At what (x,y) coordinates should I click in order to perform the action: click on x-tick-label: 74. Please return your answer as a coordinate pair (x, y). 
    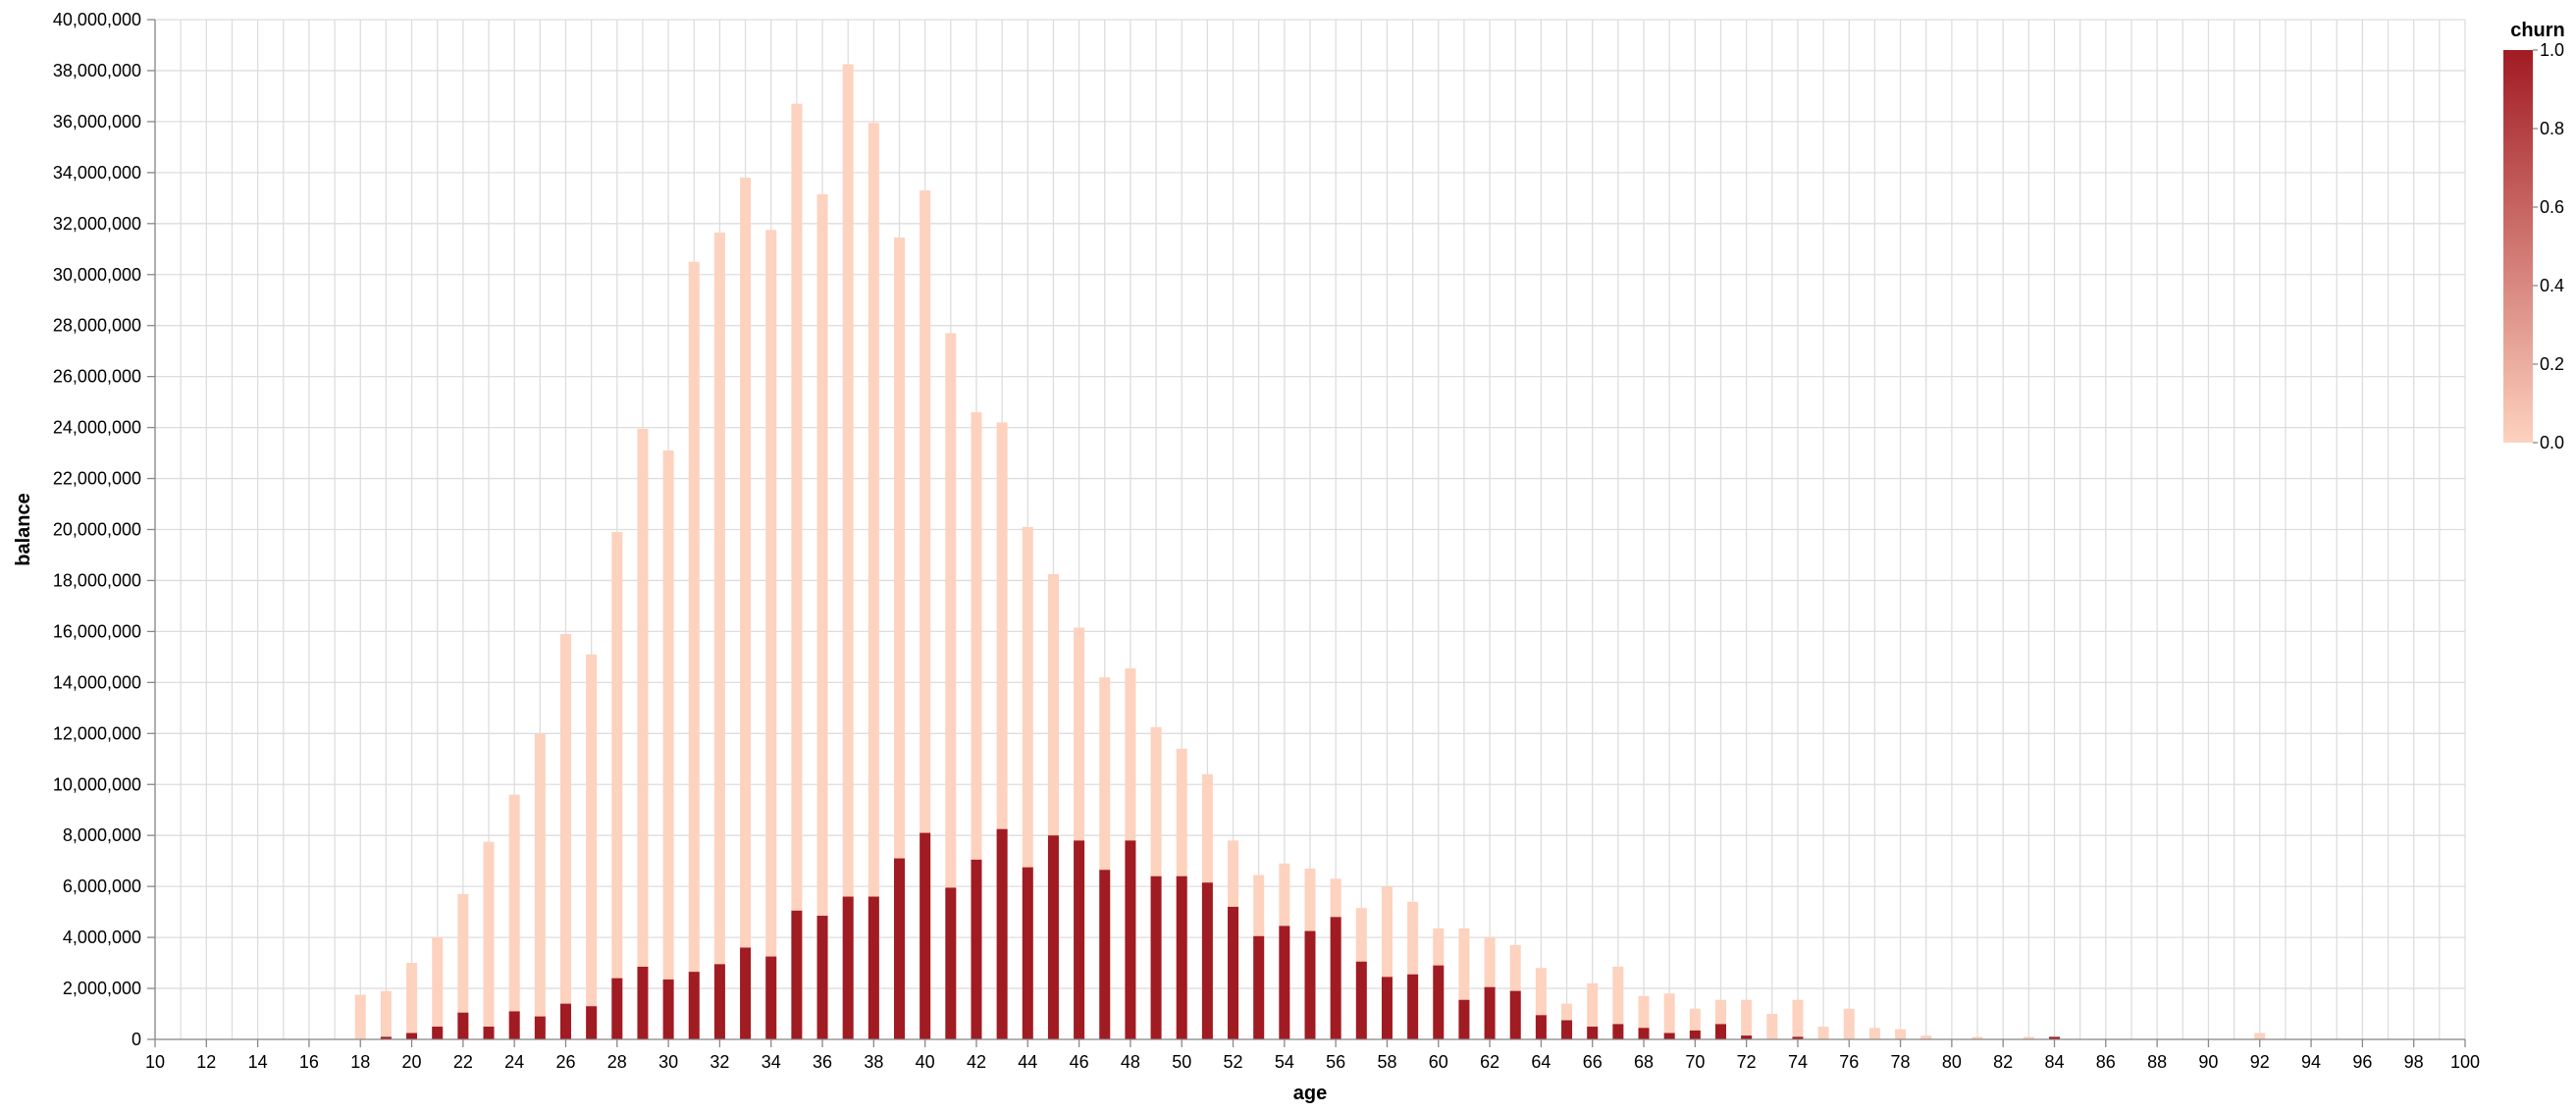
    Looking at the image, I should click on (1798, 1062).